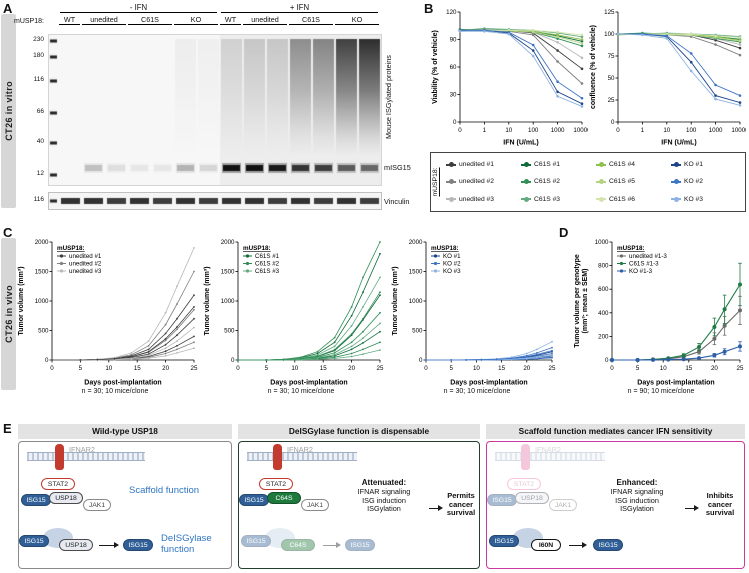 The height and width of the screenshot is (573, 749). I want to click on svg-text: 1000, so click(716, 130).